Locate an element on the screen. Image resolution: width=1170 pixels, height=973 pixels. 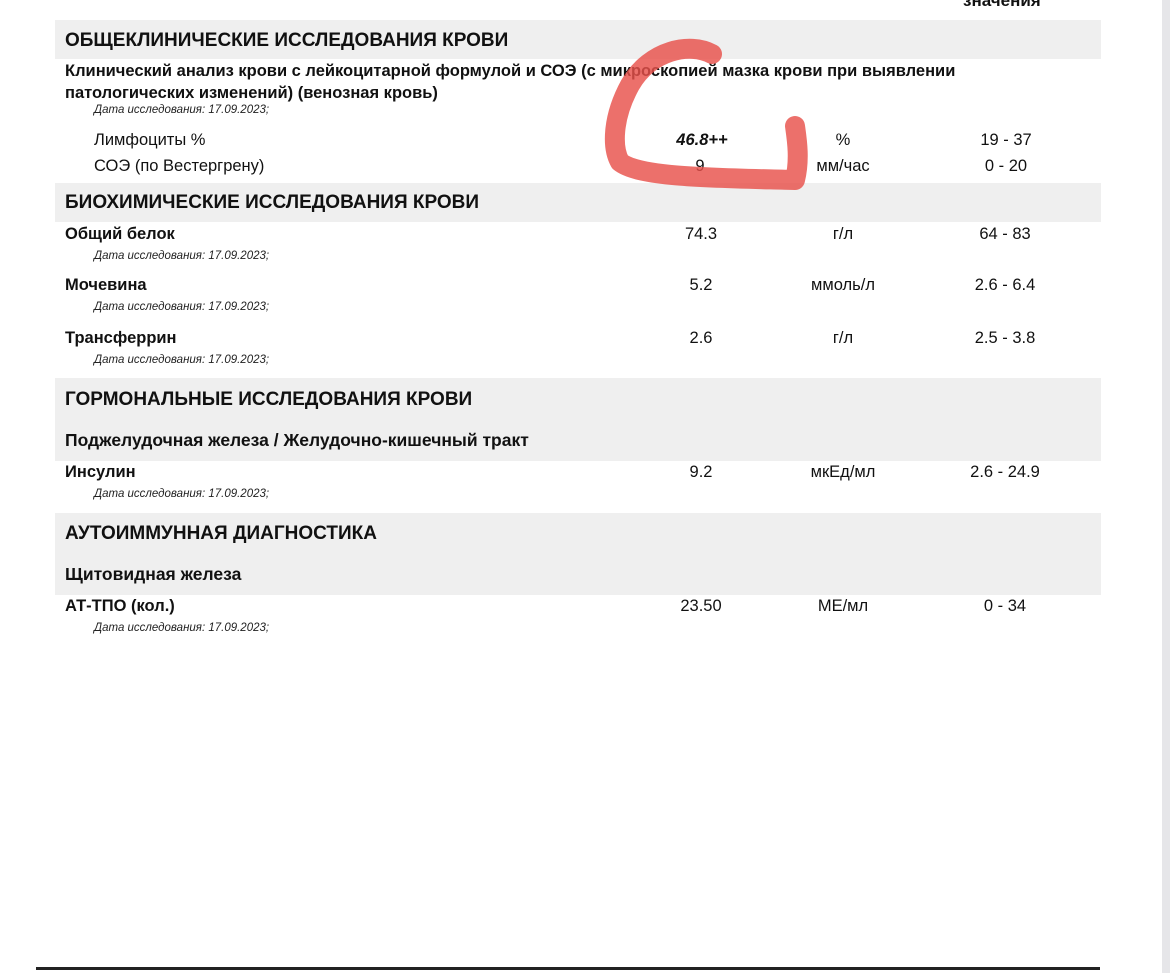
test-value: 9.2 is located at coordinates (701, 472).